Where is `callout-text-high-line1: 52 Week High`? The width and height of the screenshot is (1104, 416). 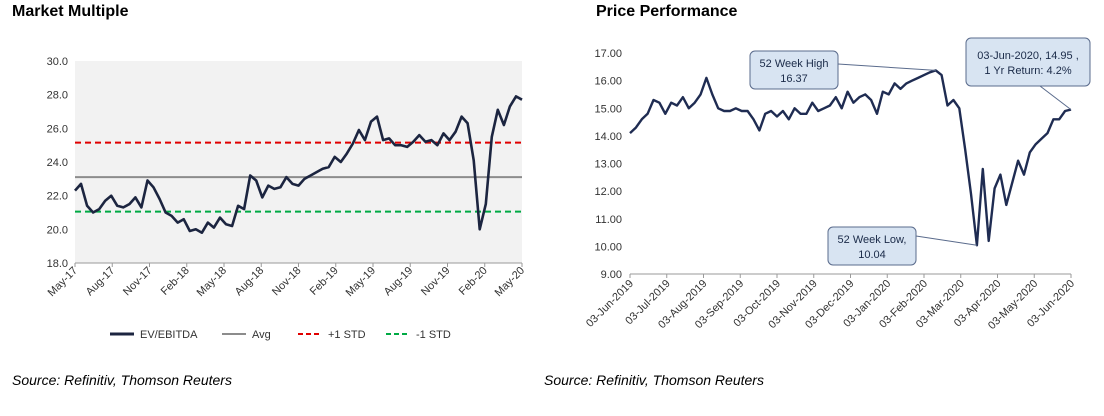
callout-text-high-line1: 52 Week High is located at coordinates (794, 64).